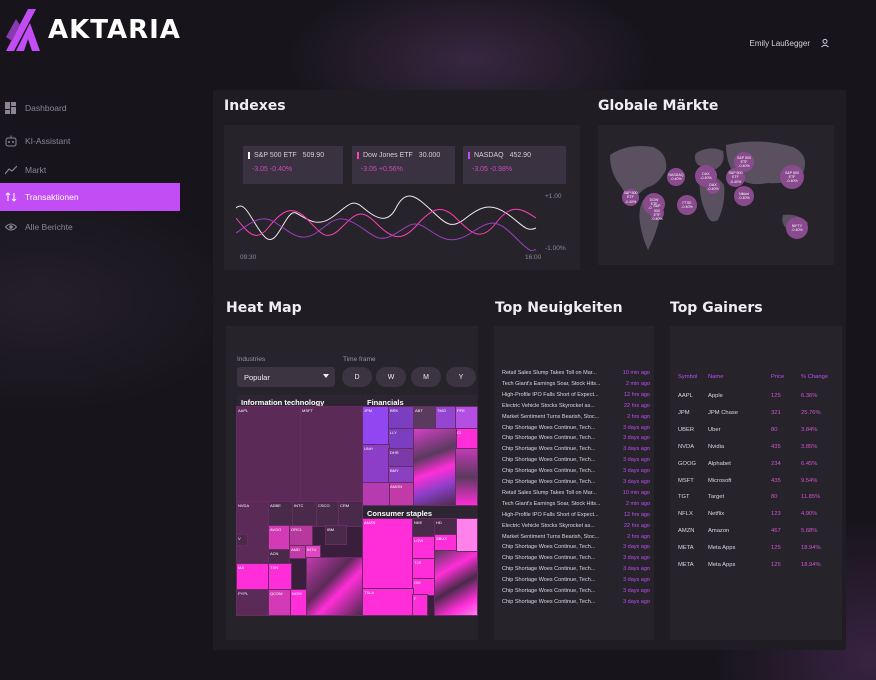 Image resolution: width=876 pixels, height=680 pixels. What do you see at coordinates (357, 377) in the screenshot?
I see `timeframe-button-day: D` at bounding box center [357, 377].